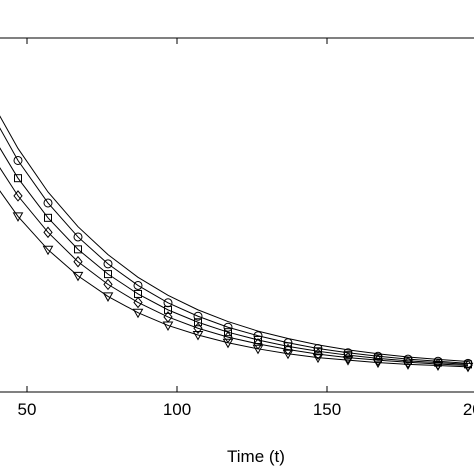  I want to click on x-tick-label: 50, so click(27, 409).